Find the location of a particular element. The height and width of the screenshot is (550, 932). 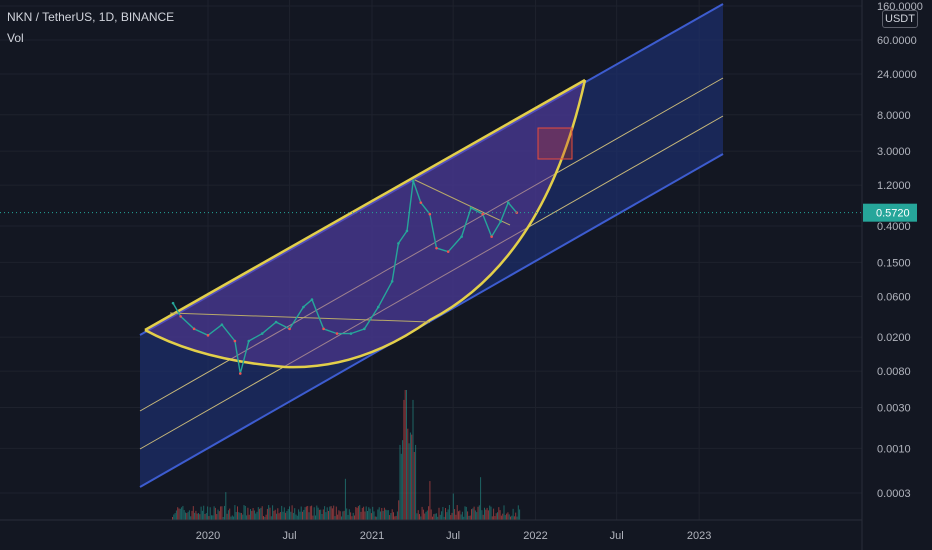

y-tick-label: 3.0000 is located at coordinates (894, 152).